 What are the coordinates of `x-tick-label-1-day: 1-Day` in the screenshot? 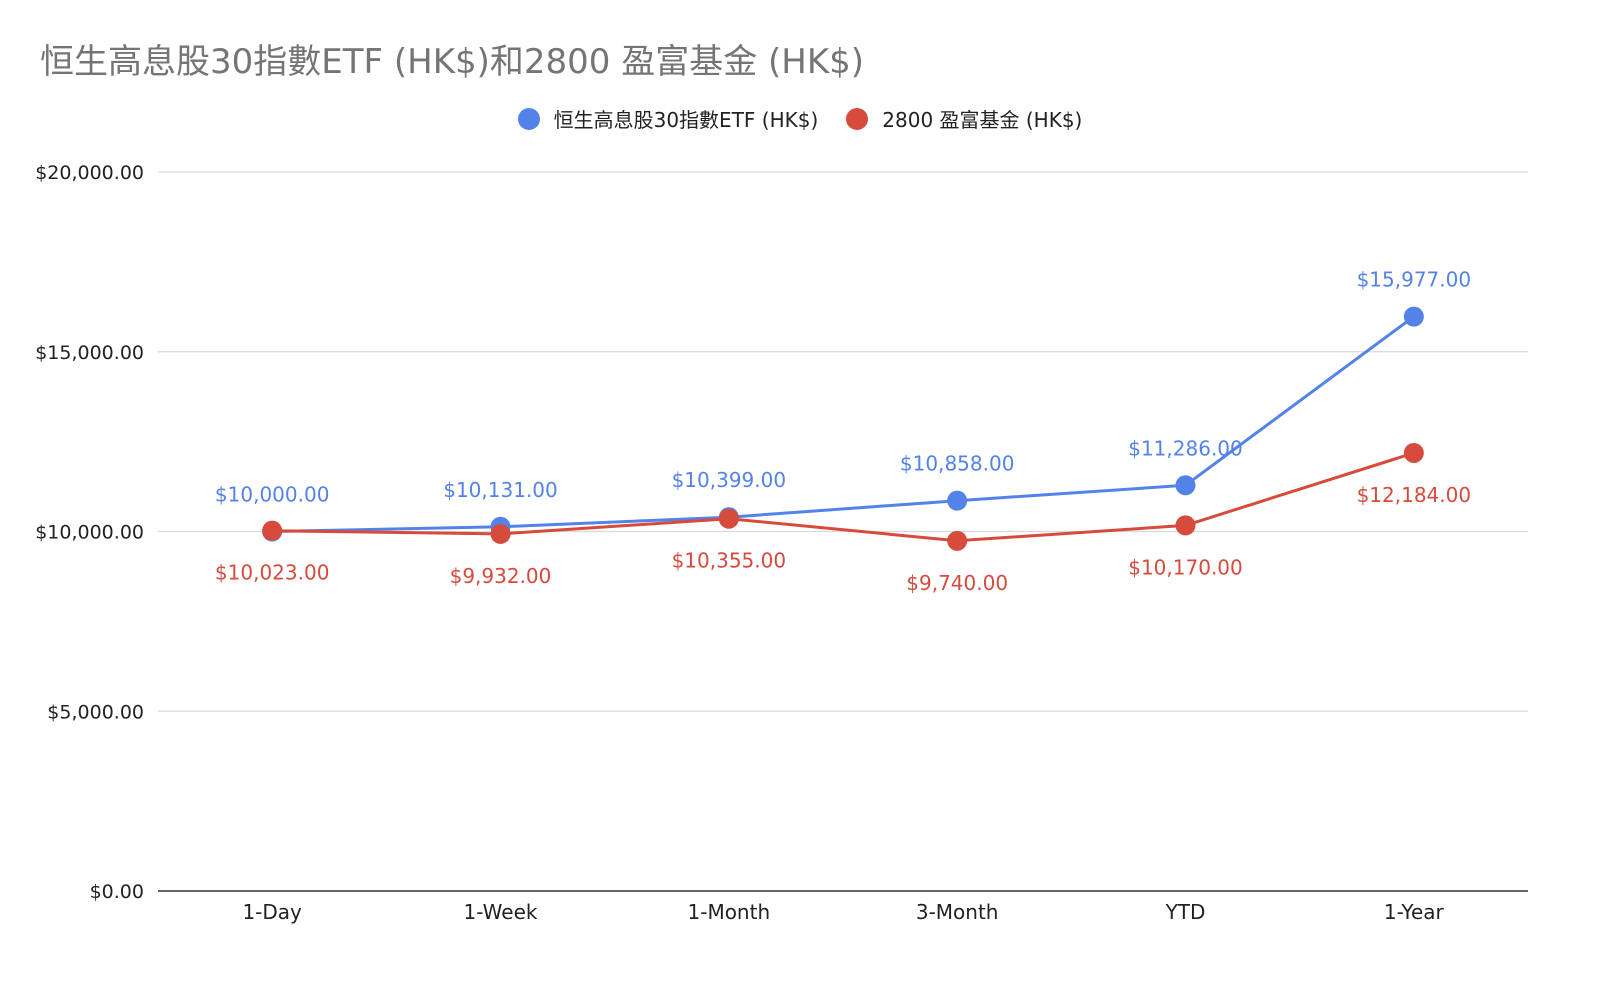 It's located at (272, 912).